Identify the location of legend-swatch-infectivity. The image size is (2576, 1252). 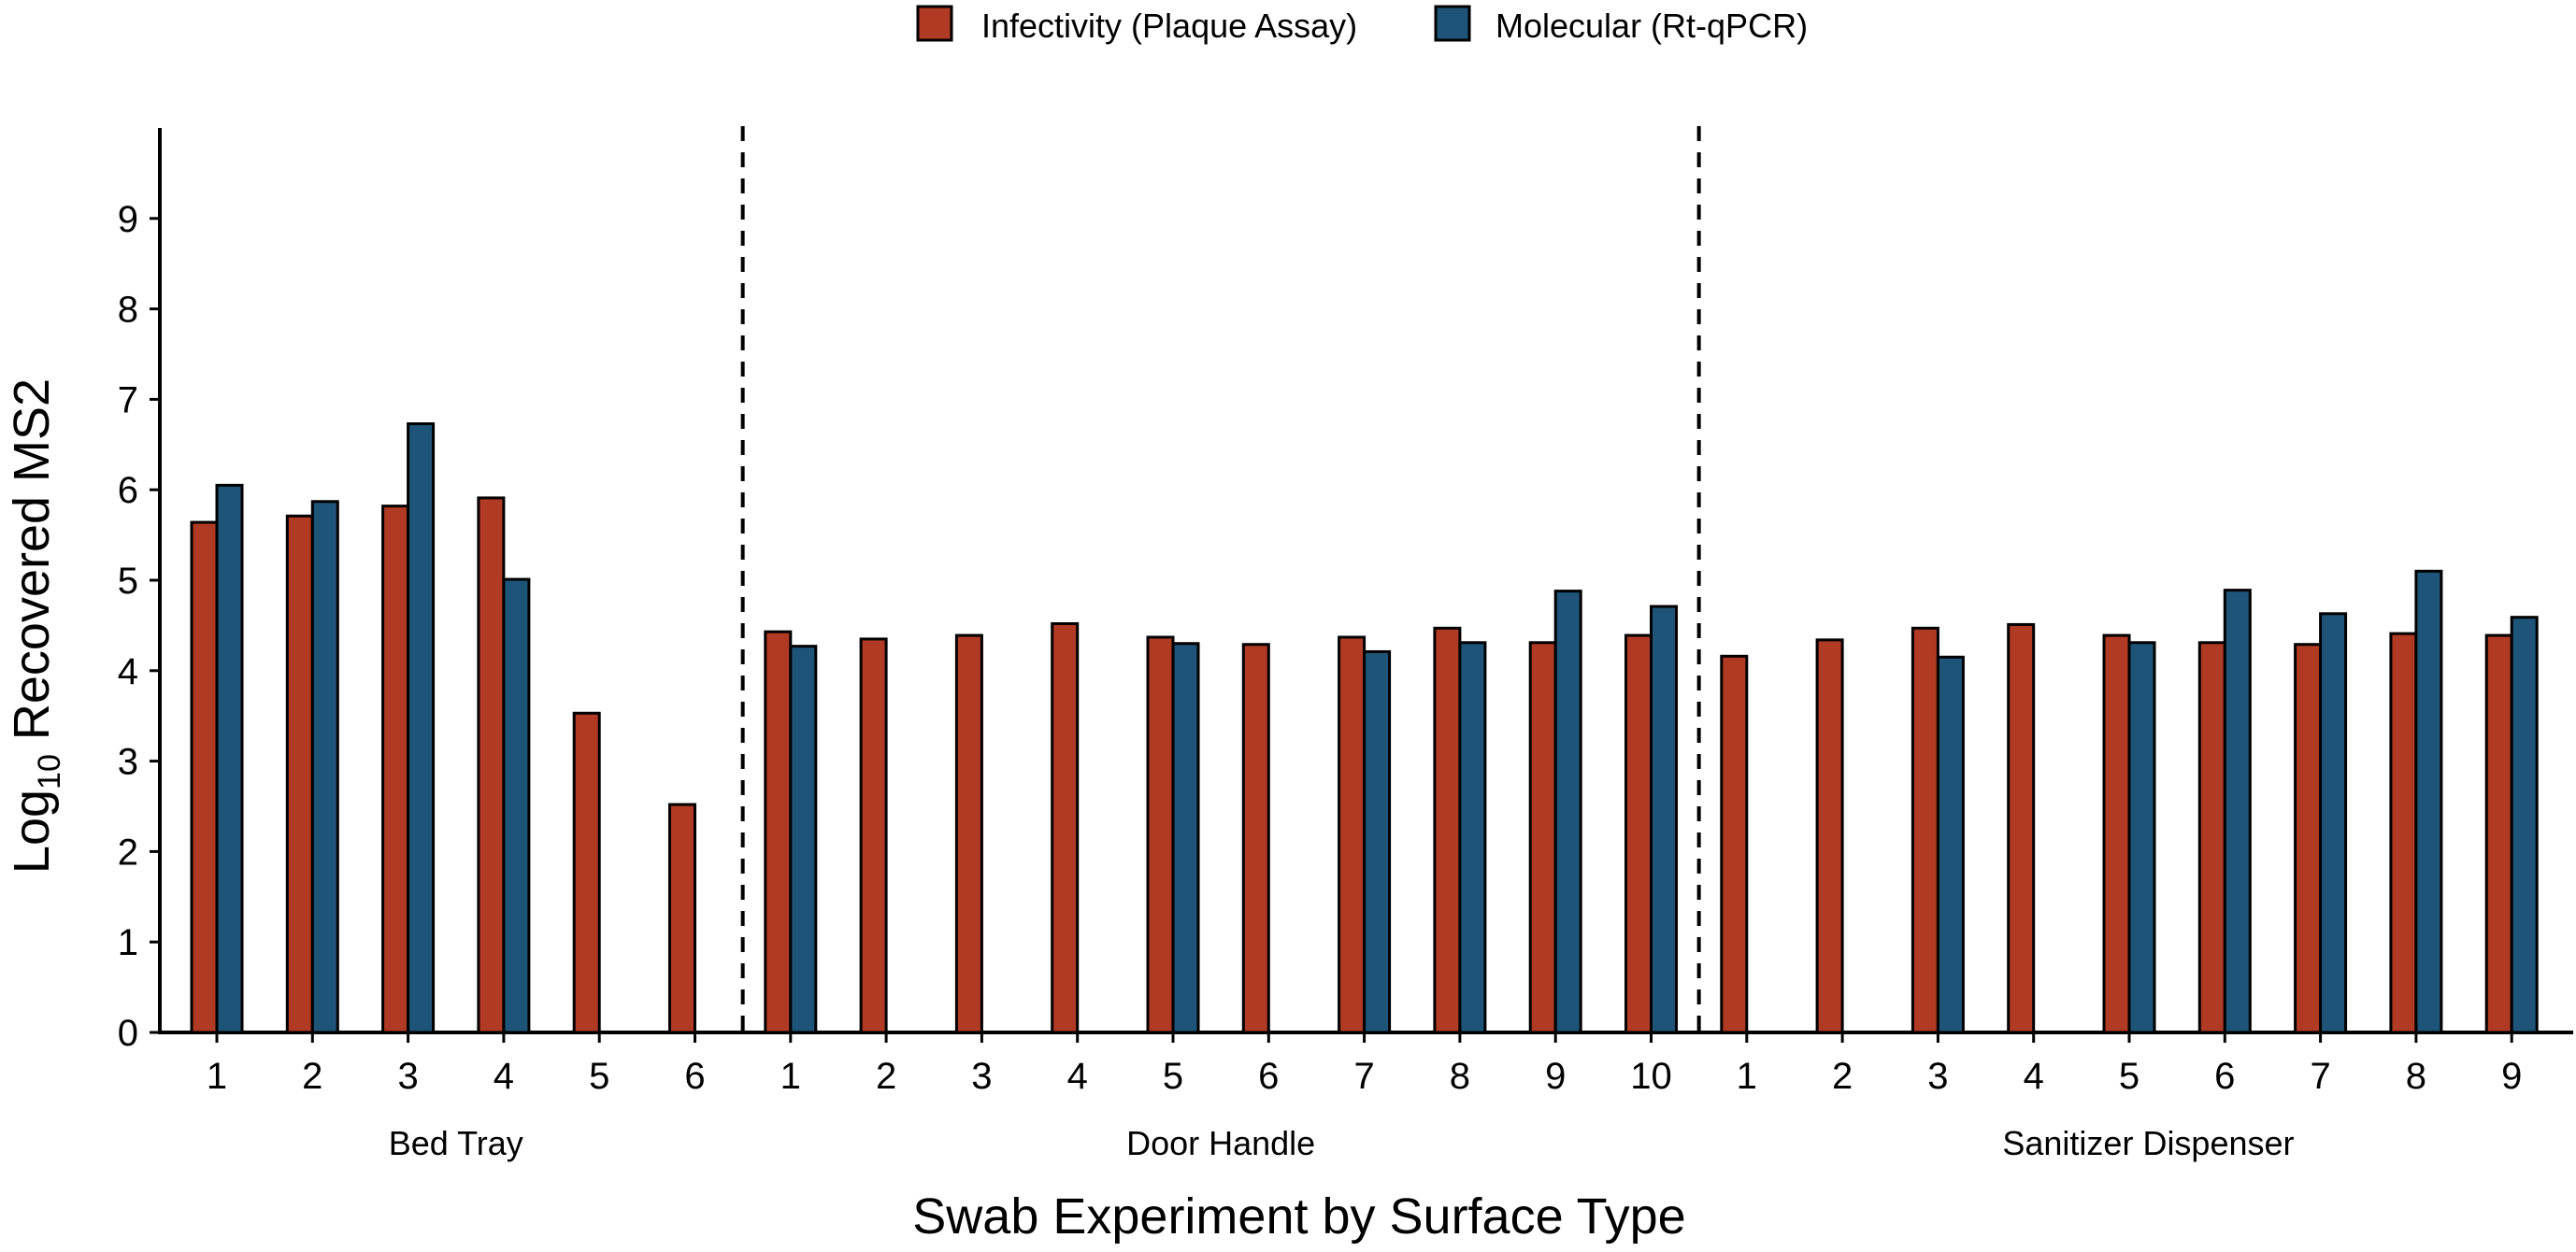
(934, 23).